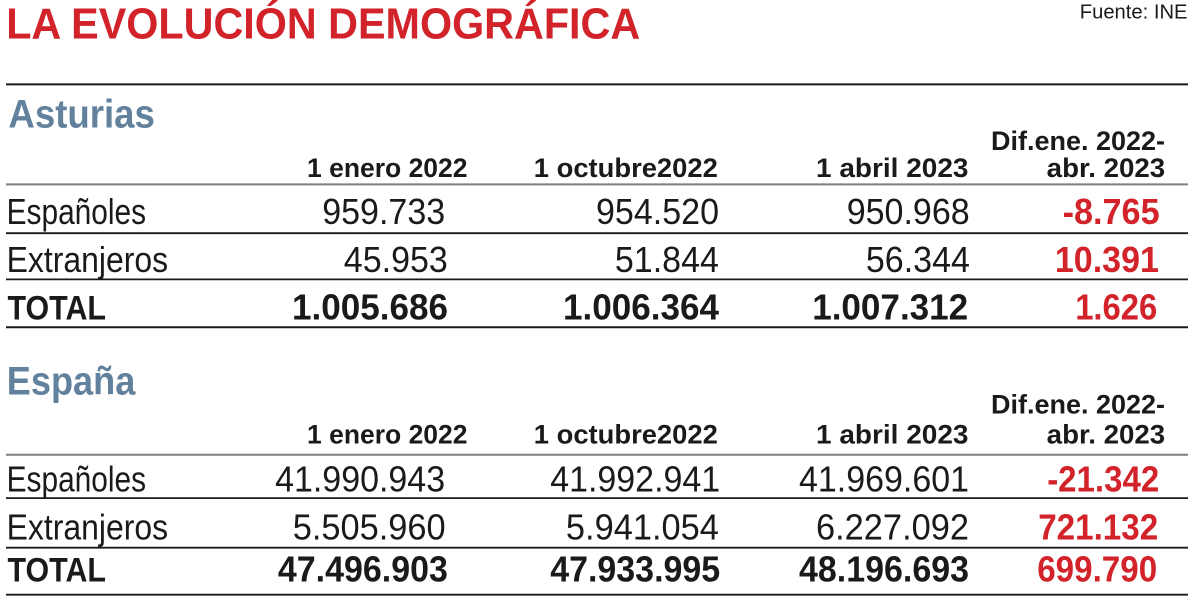  I want to click on svg-text: 56.344, so click(918, 259).